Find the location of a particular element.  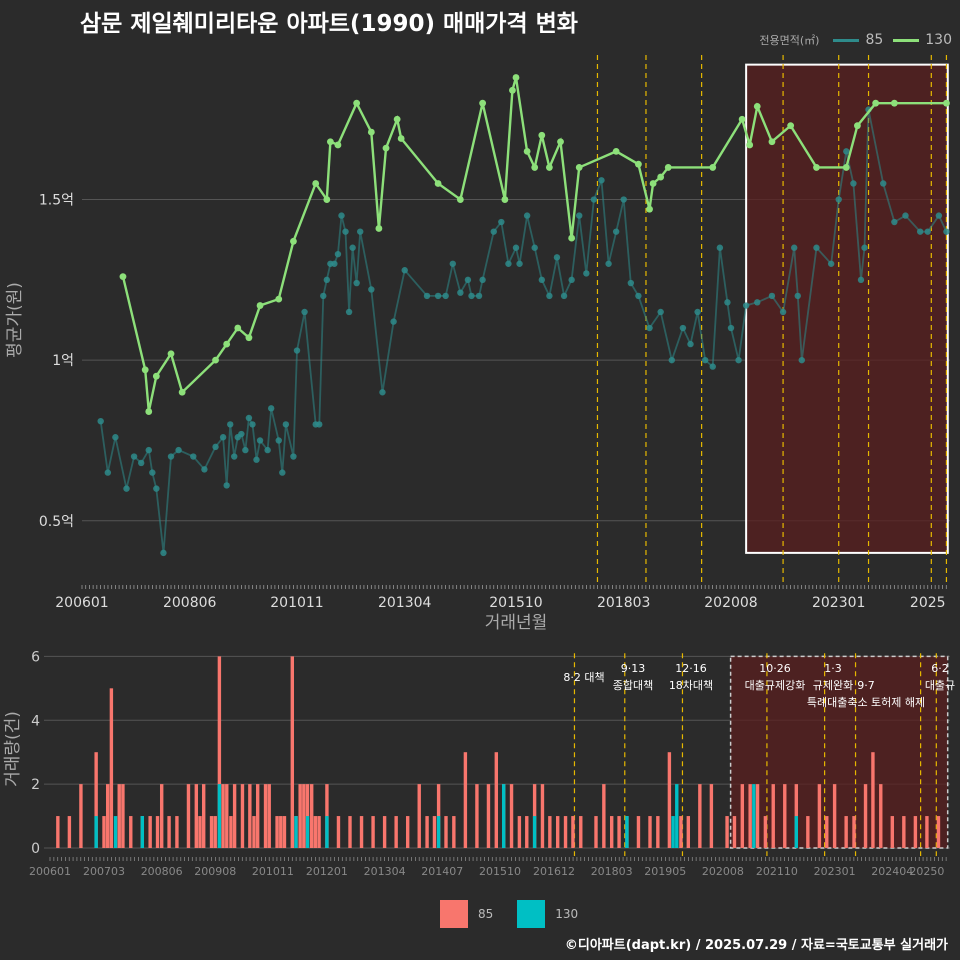

x-tick-label: 201510 is located at coordinates (515, 603).